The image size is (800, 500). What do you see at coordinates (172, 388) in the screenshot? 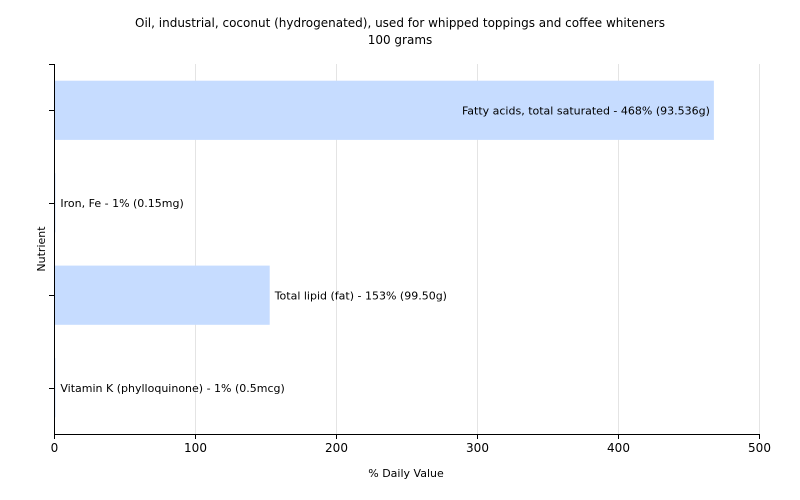
I see `bar-value-label: Vitamin K (phylloquinone) - 1% (0.5mcg)` at bounding box center [172, 388].